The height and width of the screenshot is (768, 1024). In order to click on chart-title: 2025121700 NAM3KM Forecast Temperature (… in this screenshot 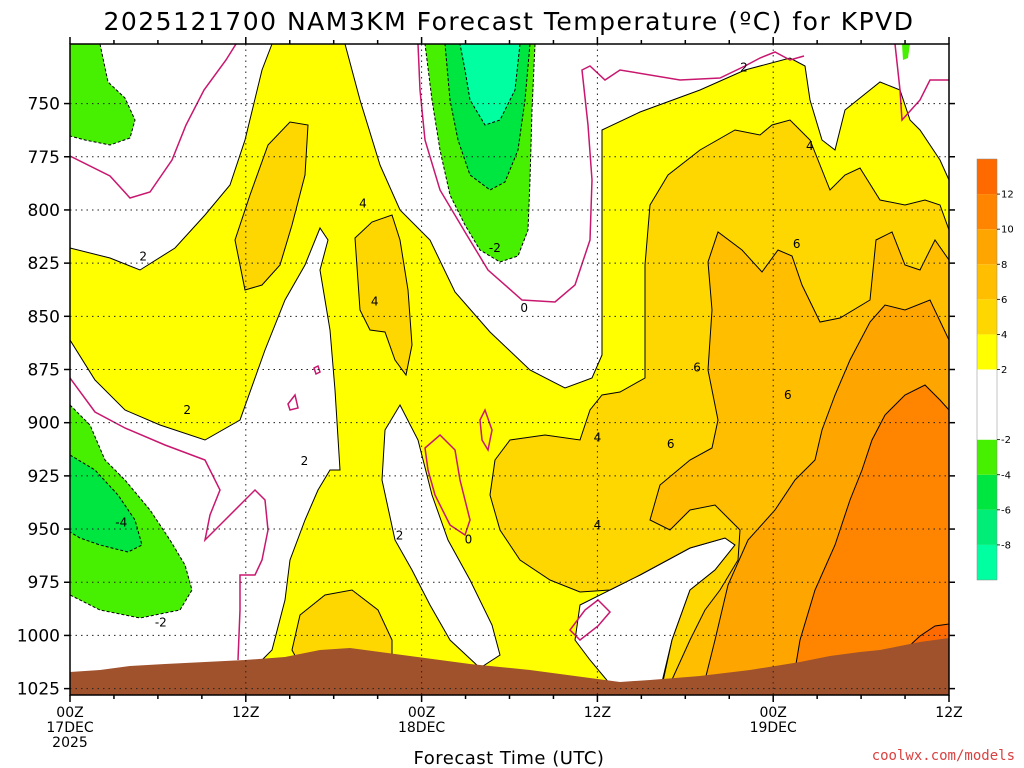, I will do `click(508, 21)`.